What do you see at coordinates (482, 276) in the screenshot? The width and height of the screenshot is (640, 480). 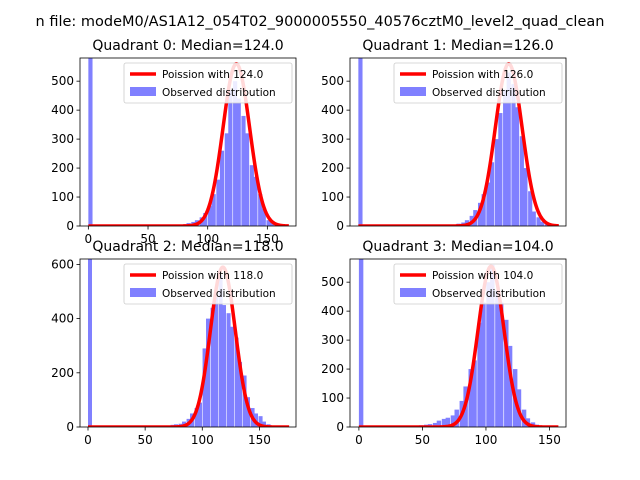 I see `legend-label-poisson: Poission with 104.0` at bounding box center [482, 276].